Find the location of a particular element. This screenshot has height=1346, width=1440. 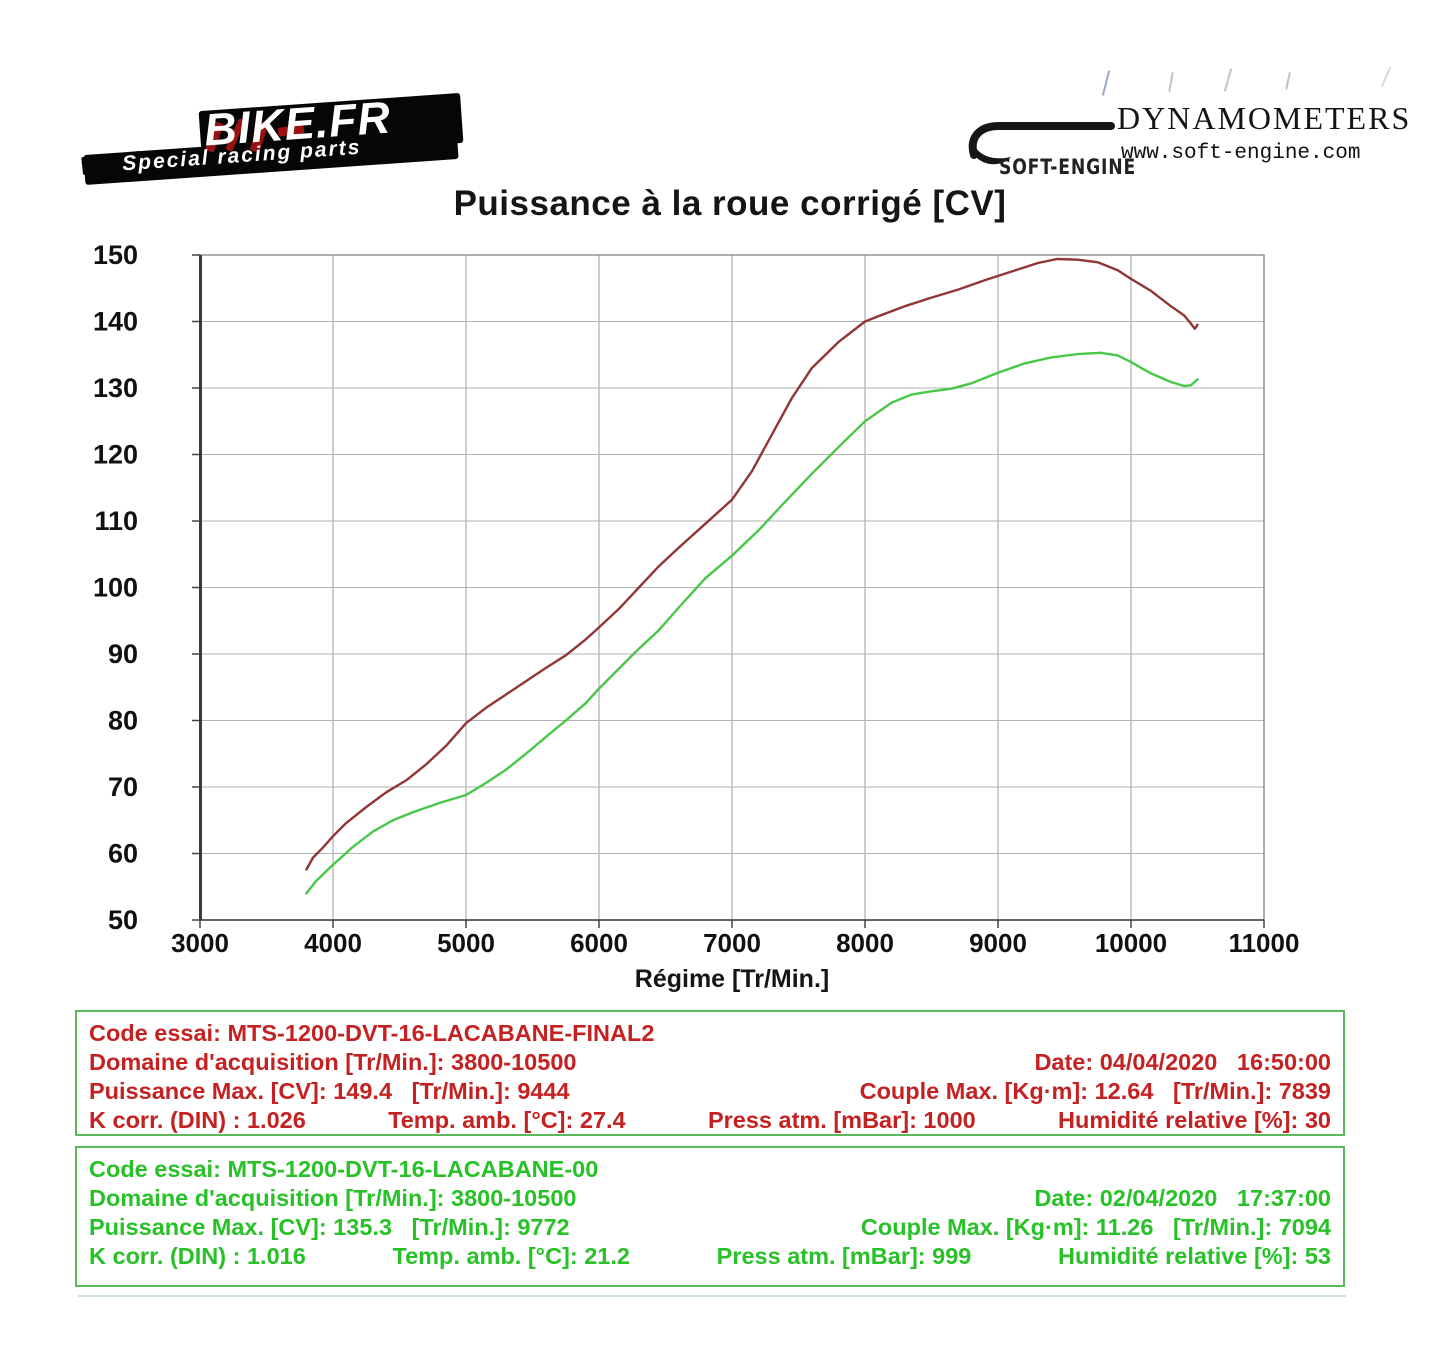

k-corr-red: K corr. (DIN) : 1.026 is located at coordinates (197, 1120).